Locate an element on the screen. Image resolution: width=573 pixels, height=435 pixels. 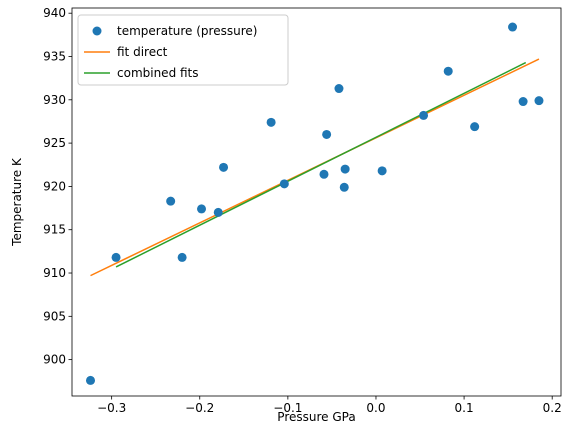
legend-marker-scatter is located at coordinates (97, 31).